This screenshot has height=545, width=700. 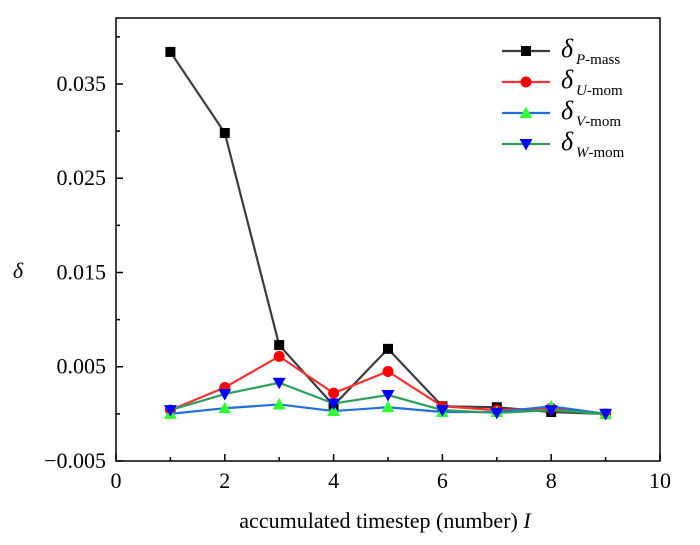 What do you see at coordinates (116, 480) in the screenshot?
I see `x-tick-label: 0` at bounding box center [116, 480].